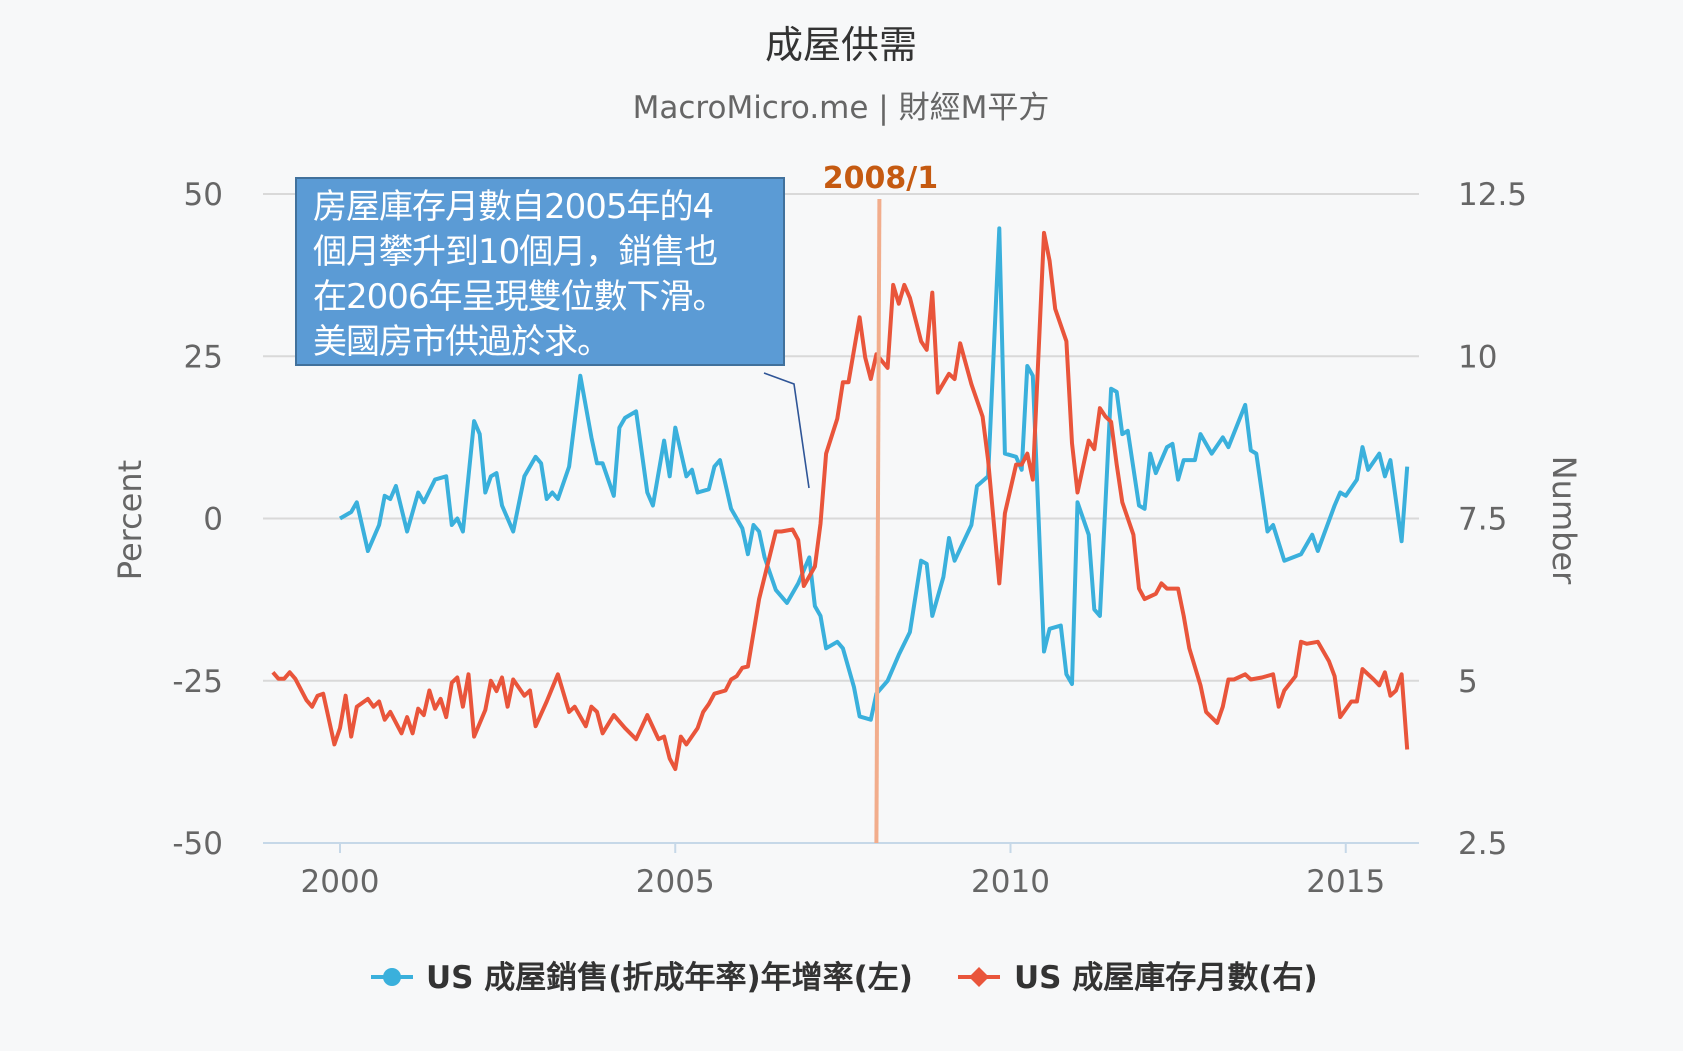 This screenshot has height=1051, width=1683. Describe the element at coordinates (843, 871) in the screenshot. I see `x-ticks: 2000 2005 2010 2015` at that location.